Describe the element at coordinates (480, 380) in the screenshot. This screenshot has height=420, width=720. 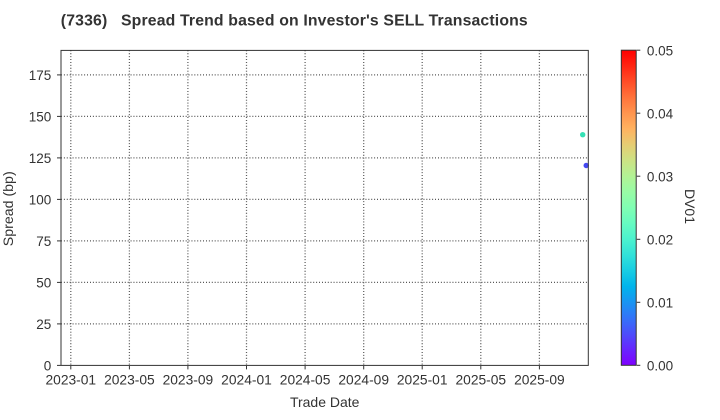
I see `svg-text: 2025-05` at that location.